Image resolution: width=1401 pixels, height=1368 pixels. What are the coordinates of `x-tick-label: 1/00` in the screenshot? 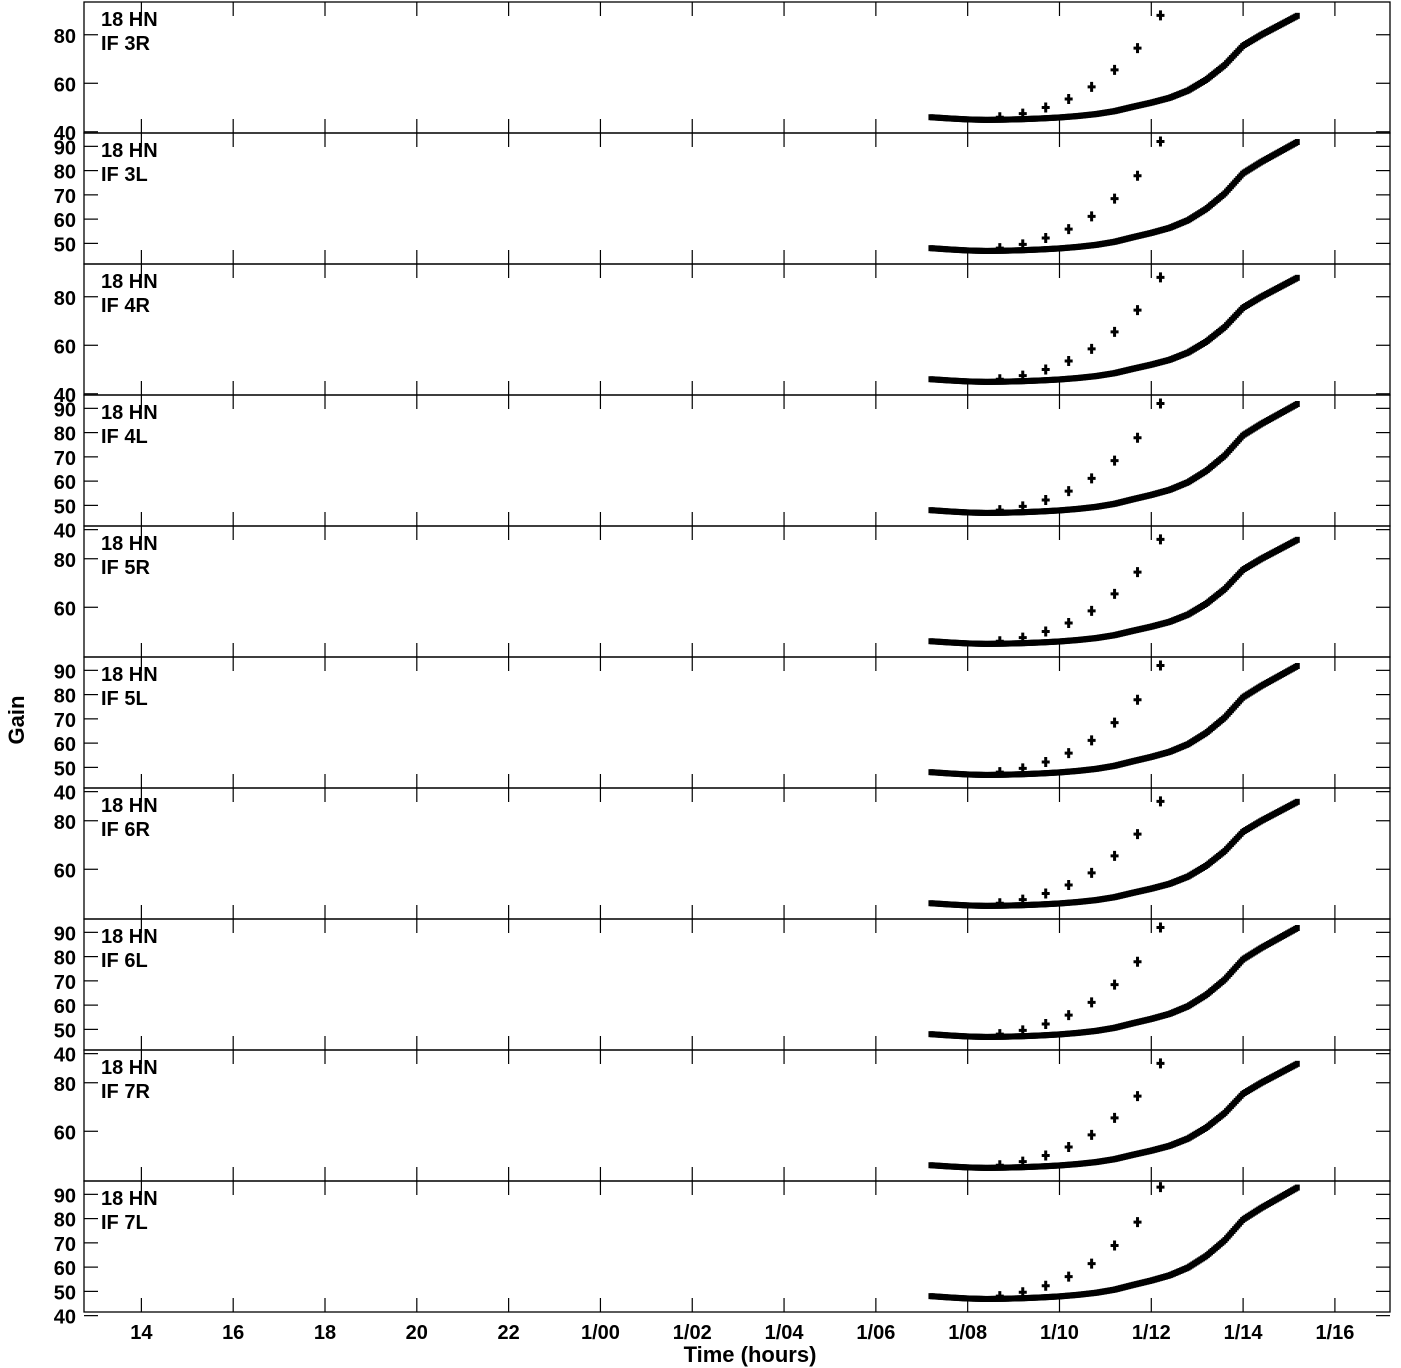 It's located at (600, 1333).